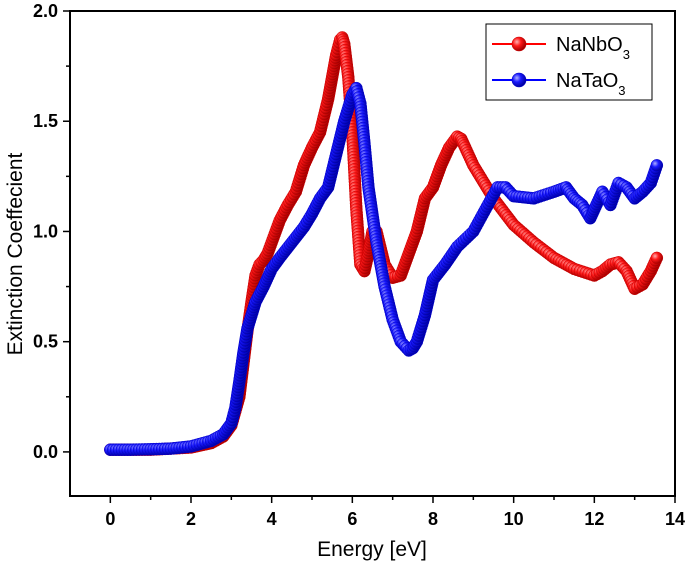 The width and height of the screenshot is (685, 571). Describe the element at coordinates (514, 519) in the screenshot. I see `x-tick-label: 10` at that location.